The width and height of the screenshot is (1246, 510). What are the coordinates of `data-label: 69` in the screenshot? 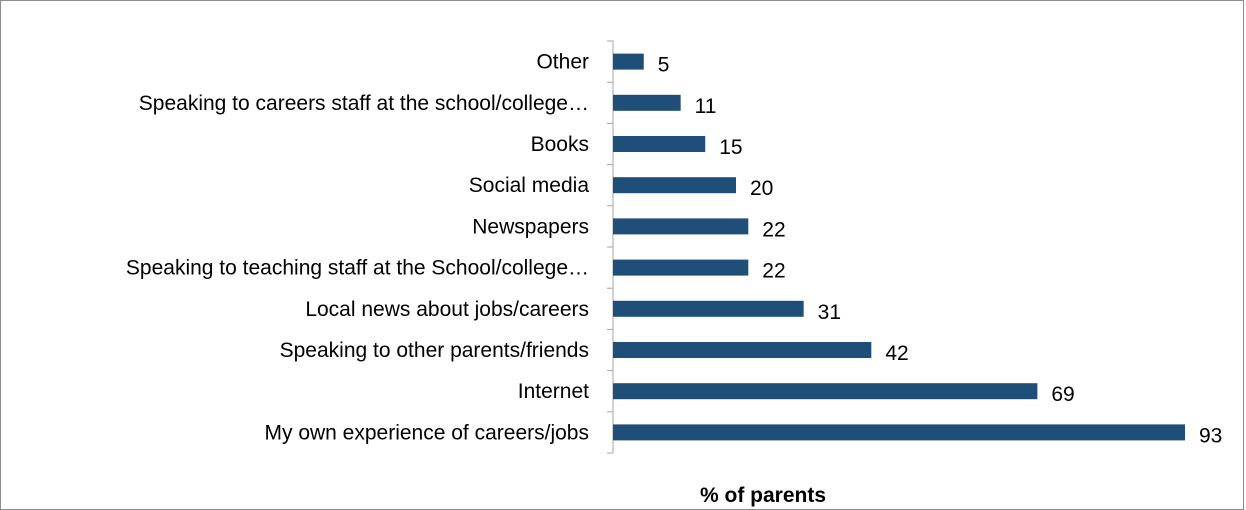 It's located at (1062, 394).